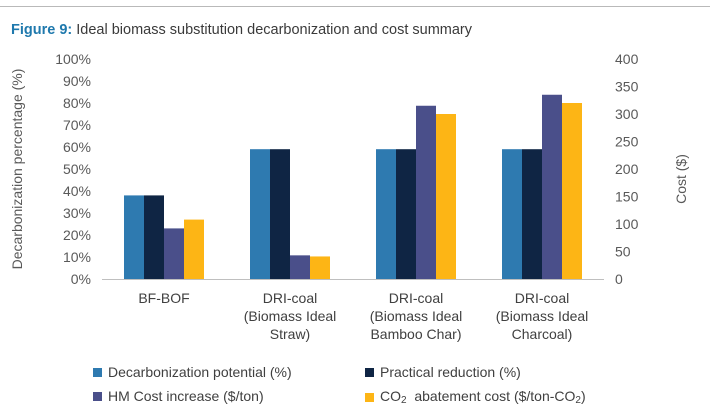 The image size is (710, 411). I want to click on legend-item-co2-cost: CO2 abatement cost ($/ton-CO2), so click(475, 397).